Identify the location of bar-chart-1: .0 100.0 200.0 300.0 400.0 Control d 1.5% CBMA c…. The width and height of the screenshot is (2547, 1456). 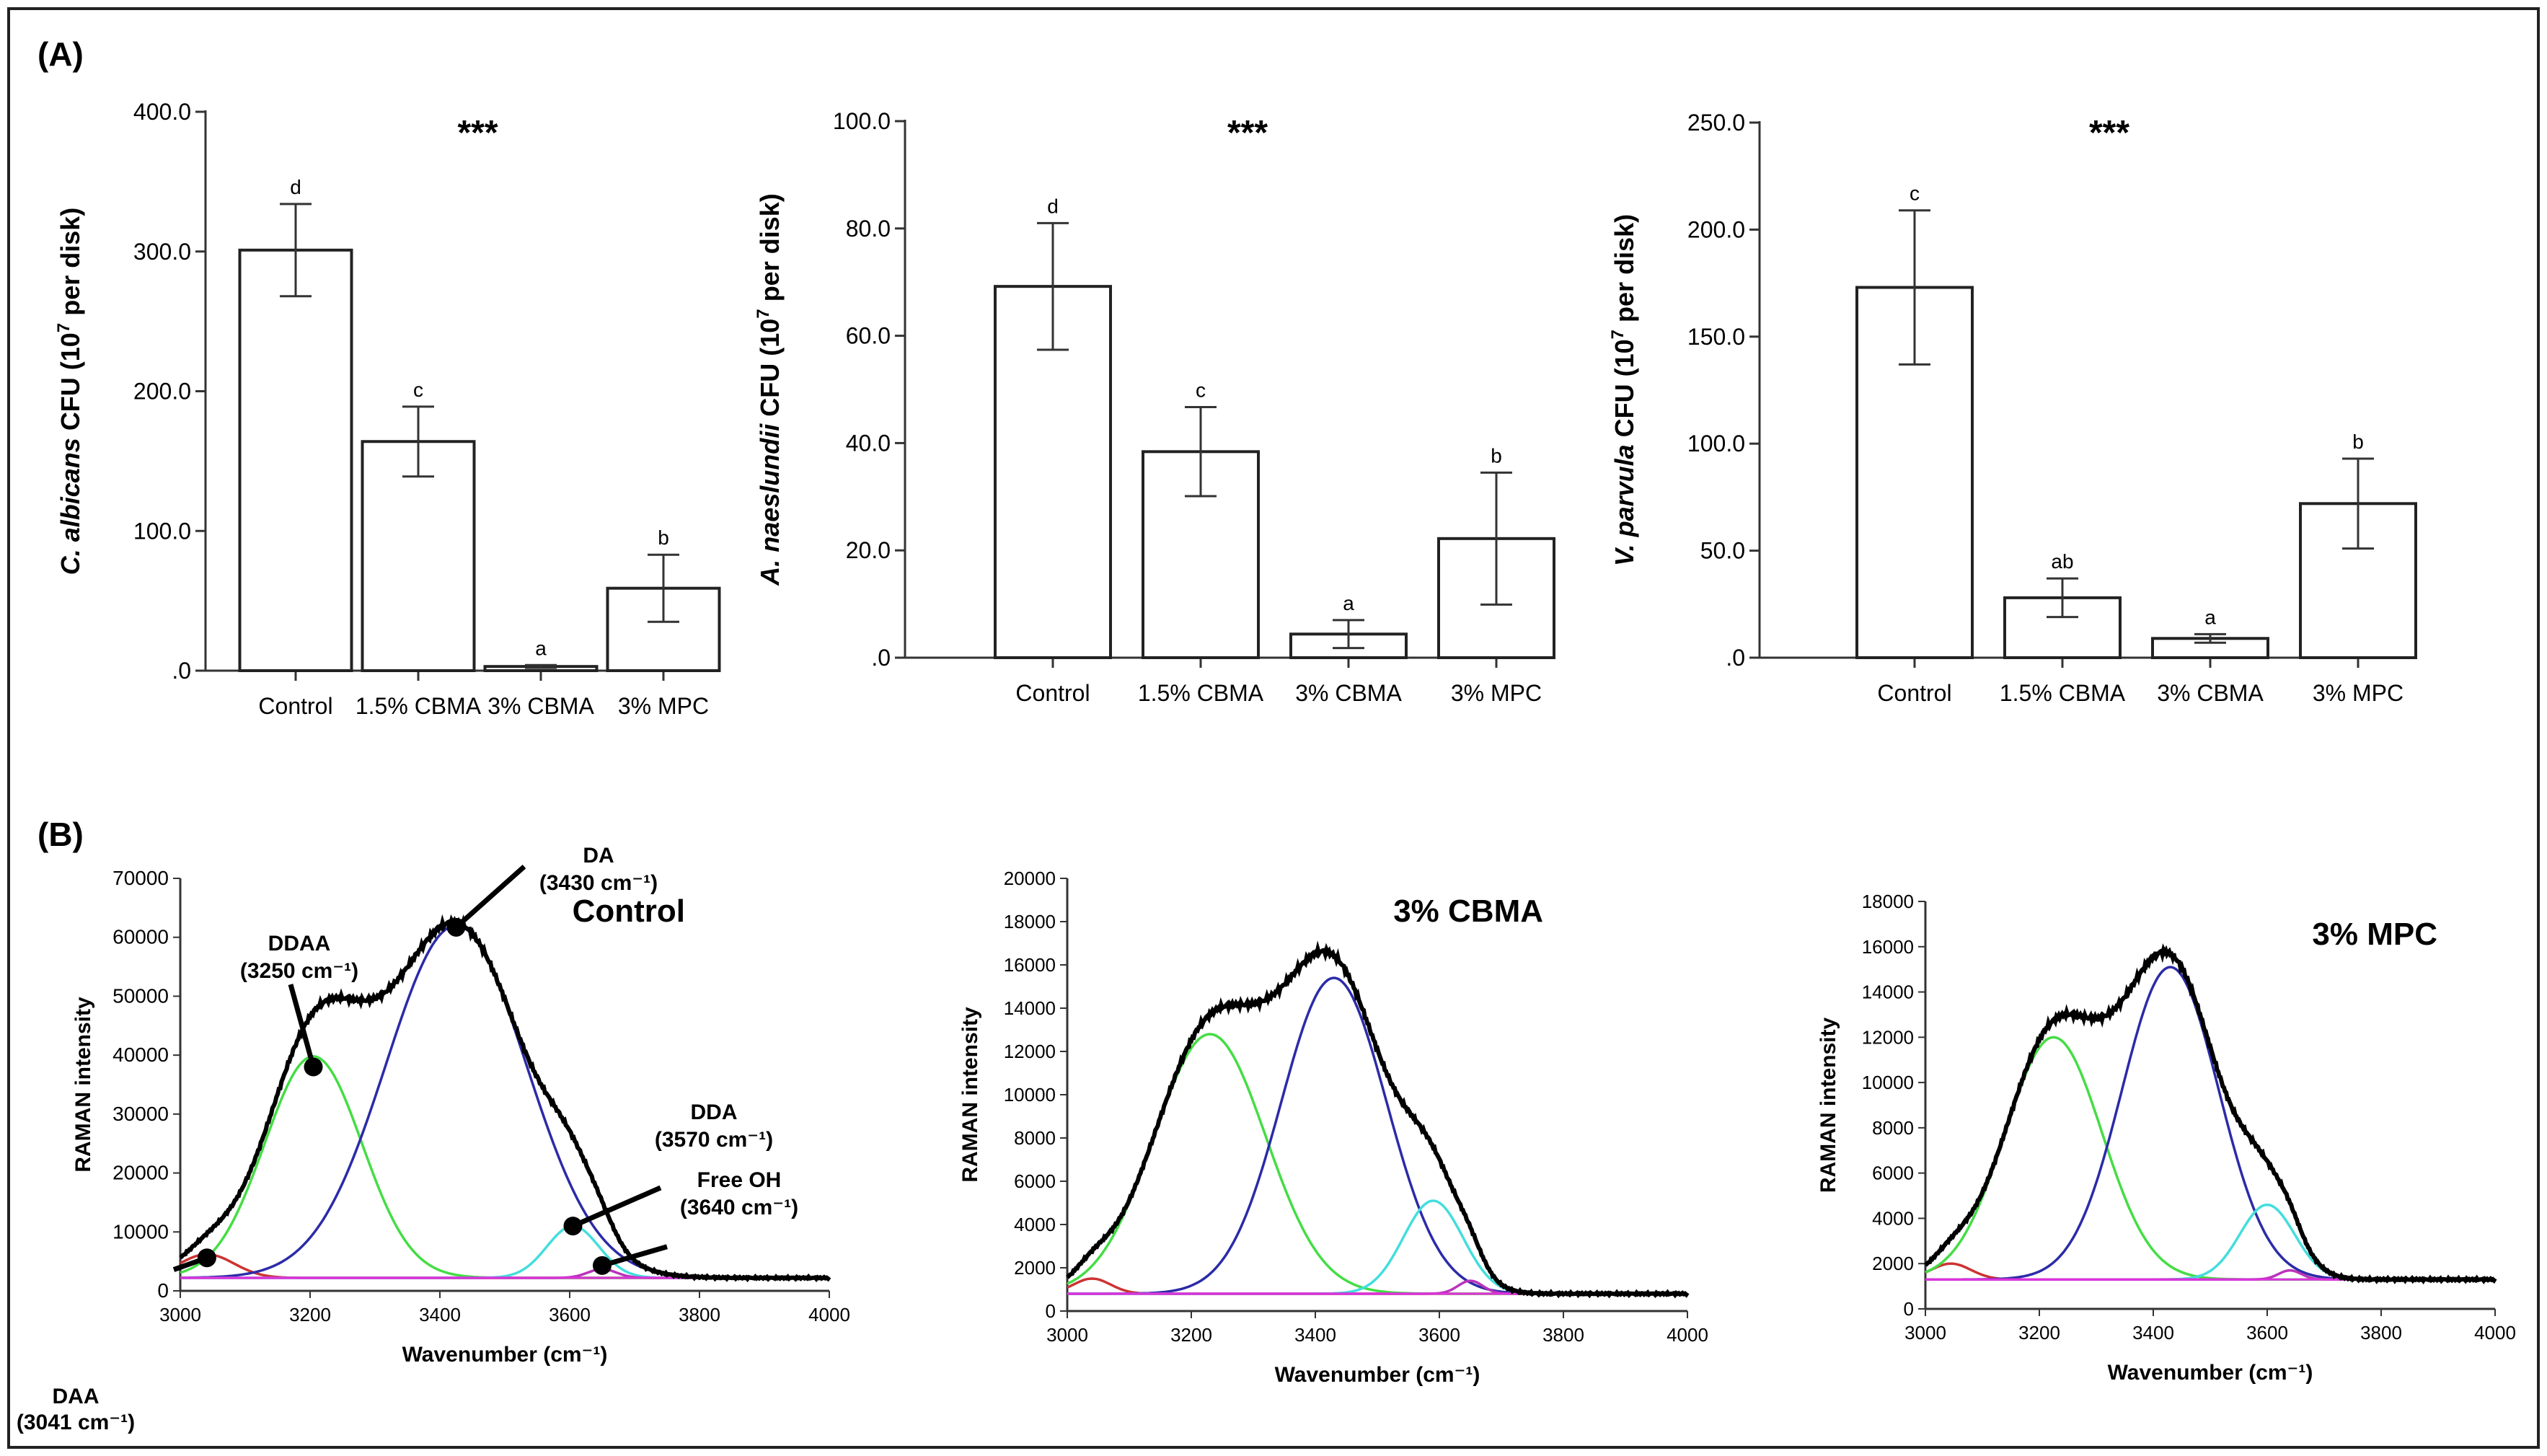
(387, 409).